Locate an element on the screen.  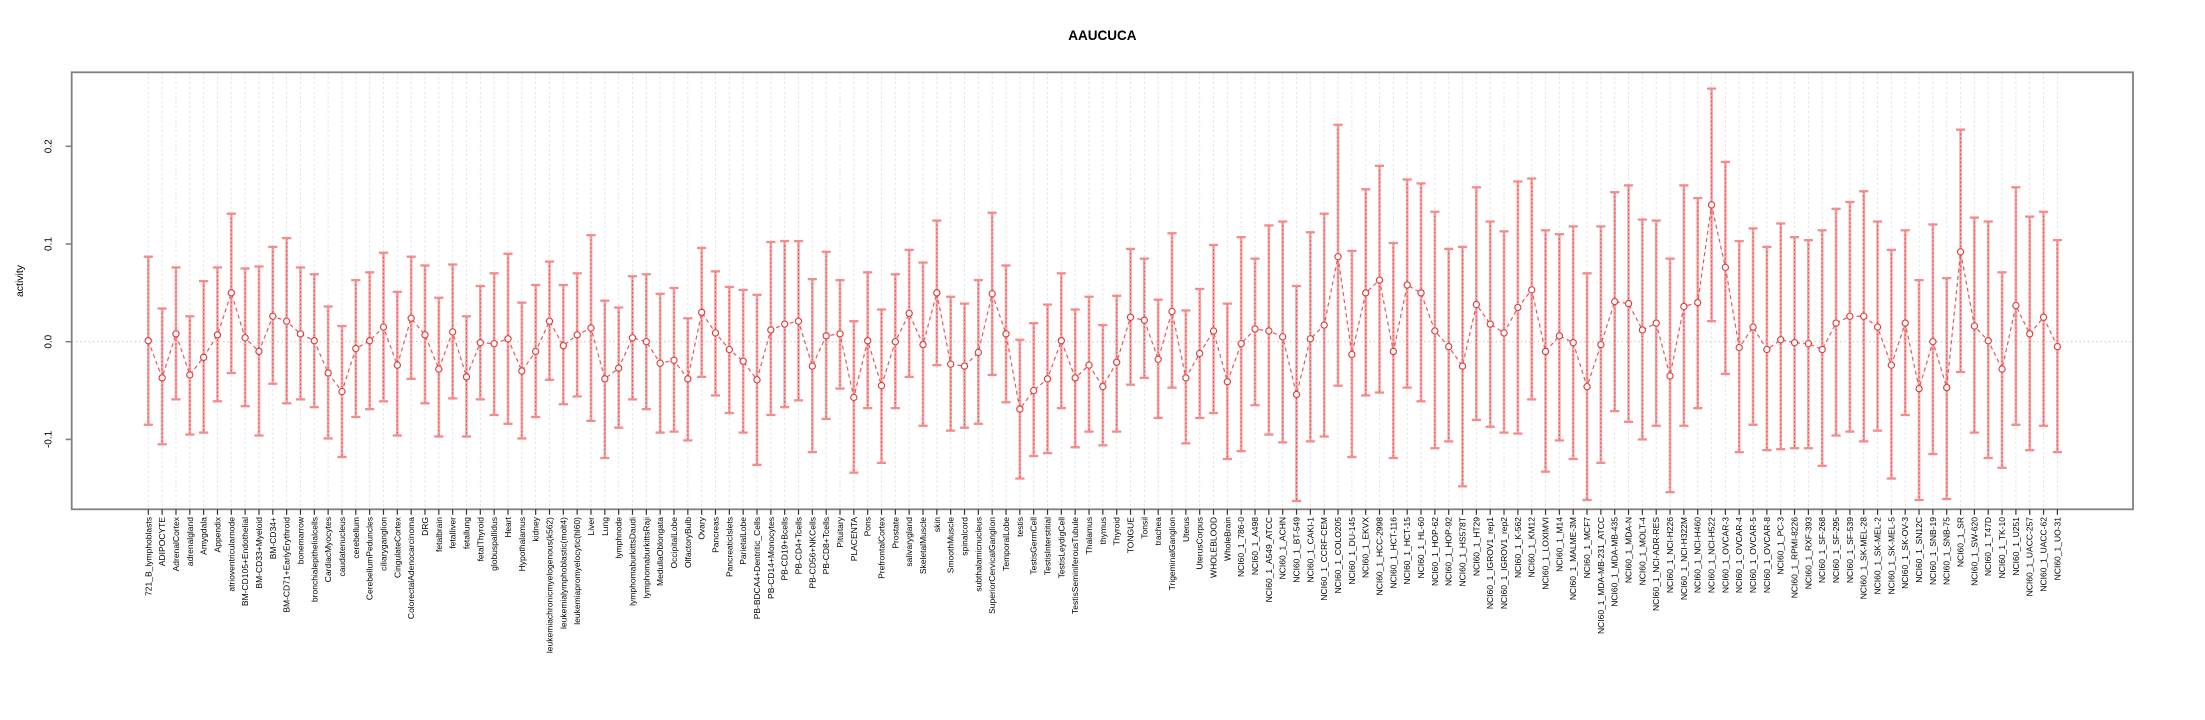
category-tick-label: NCI60_1_MOLT-4 is located at coordinates (1642, 551).